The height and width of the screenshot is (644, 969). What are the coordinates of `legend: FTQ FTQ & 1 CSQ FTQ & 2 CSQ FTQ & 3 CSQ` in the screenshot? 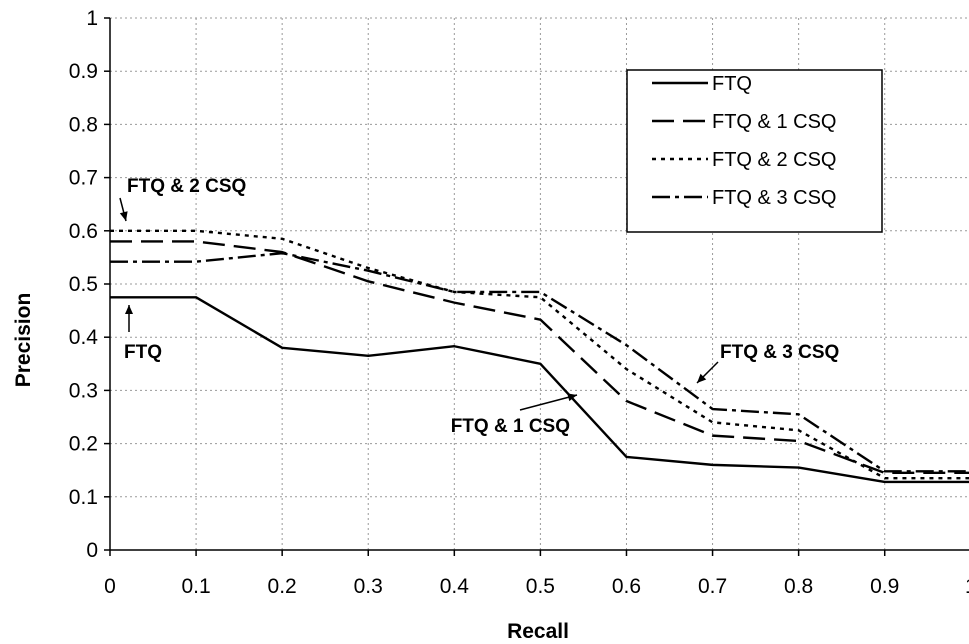 It's located at (754, 151).